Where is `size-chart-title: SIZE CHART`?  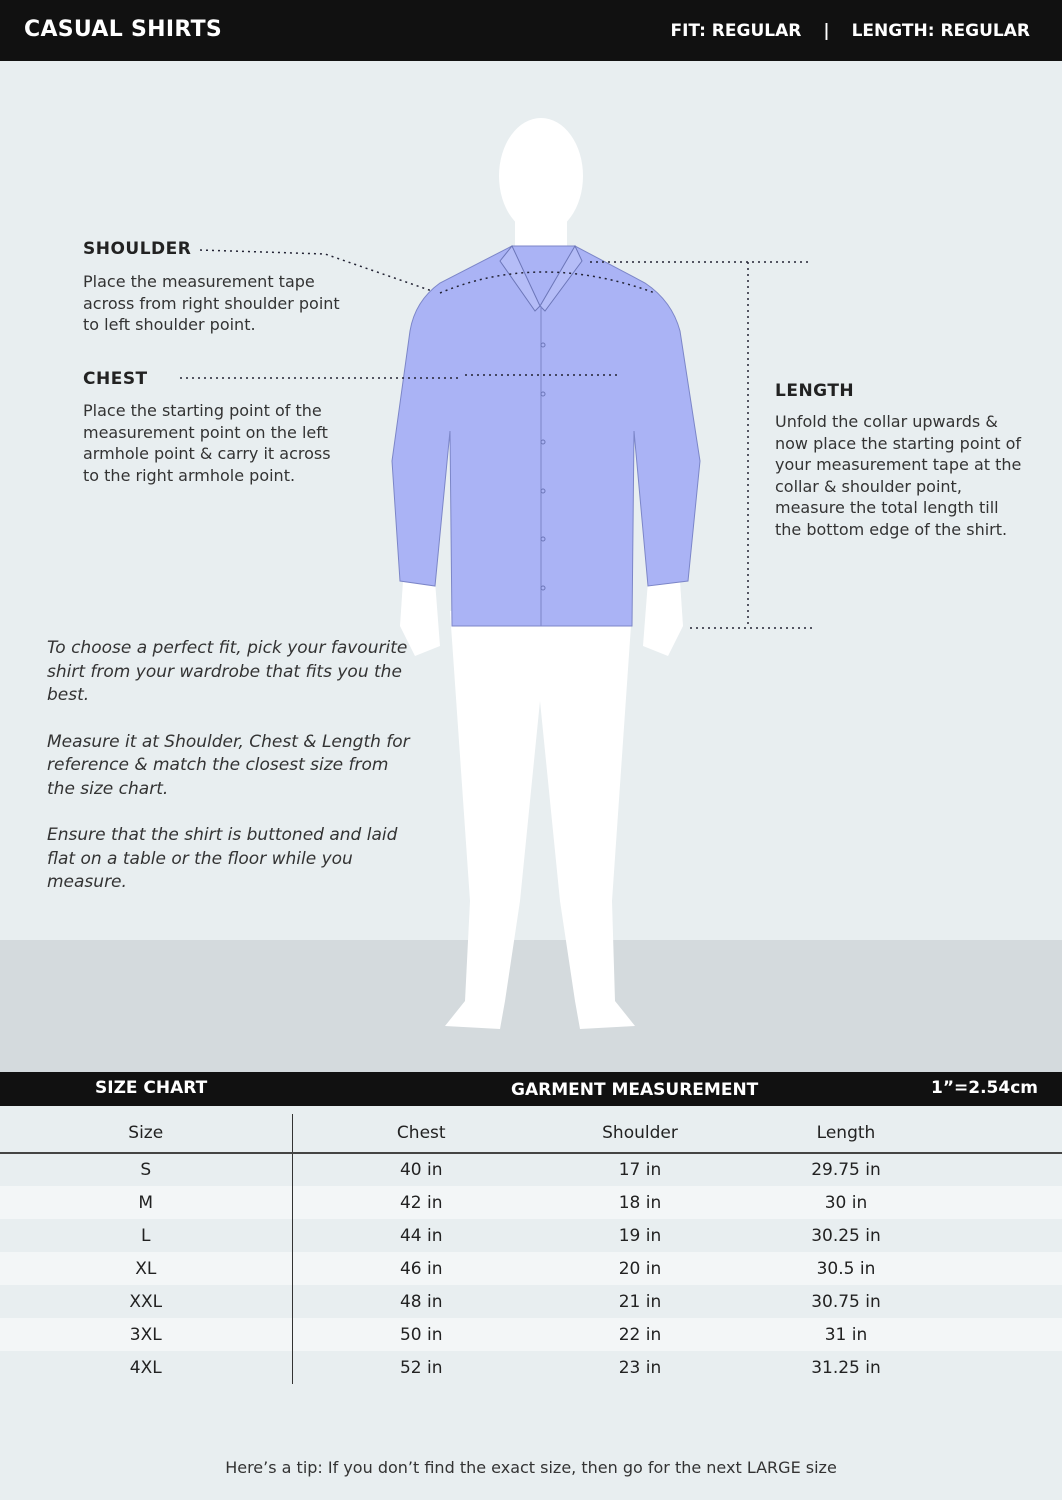
size-chart-title: SIZE CHART is located at coordinates (151, 1088).